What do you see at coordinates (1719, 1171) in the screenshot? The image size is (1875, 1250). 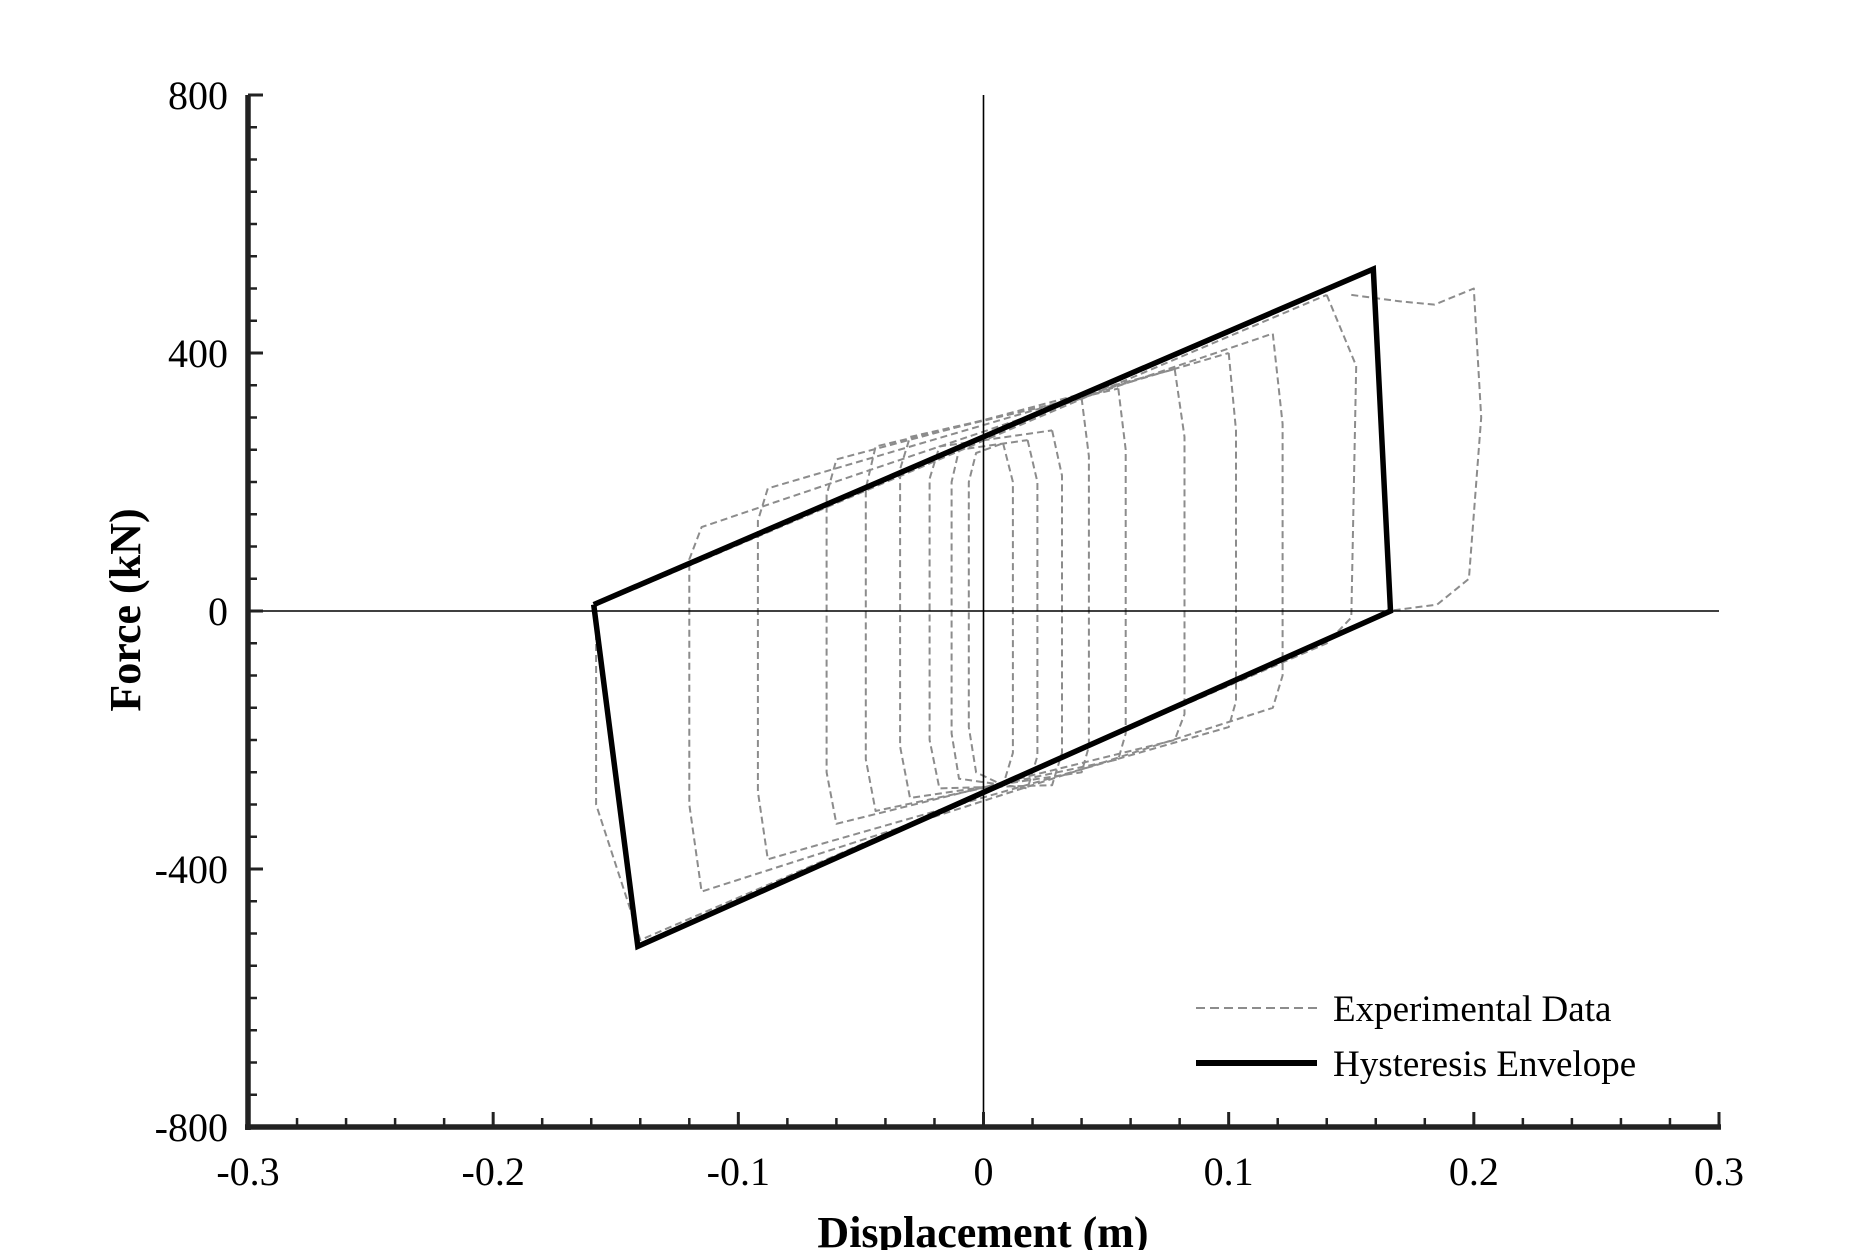 I see `x-tick-label: 0.3` at bounding box center [1719, 1171].